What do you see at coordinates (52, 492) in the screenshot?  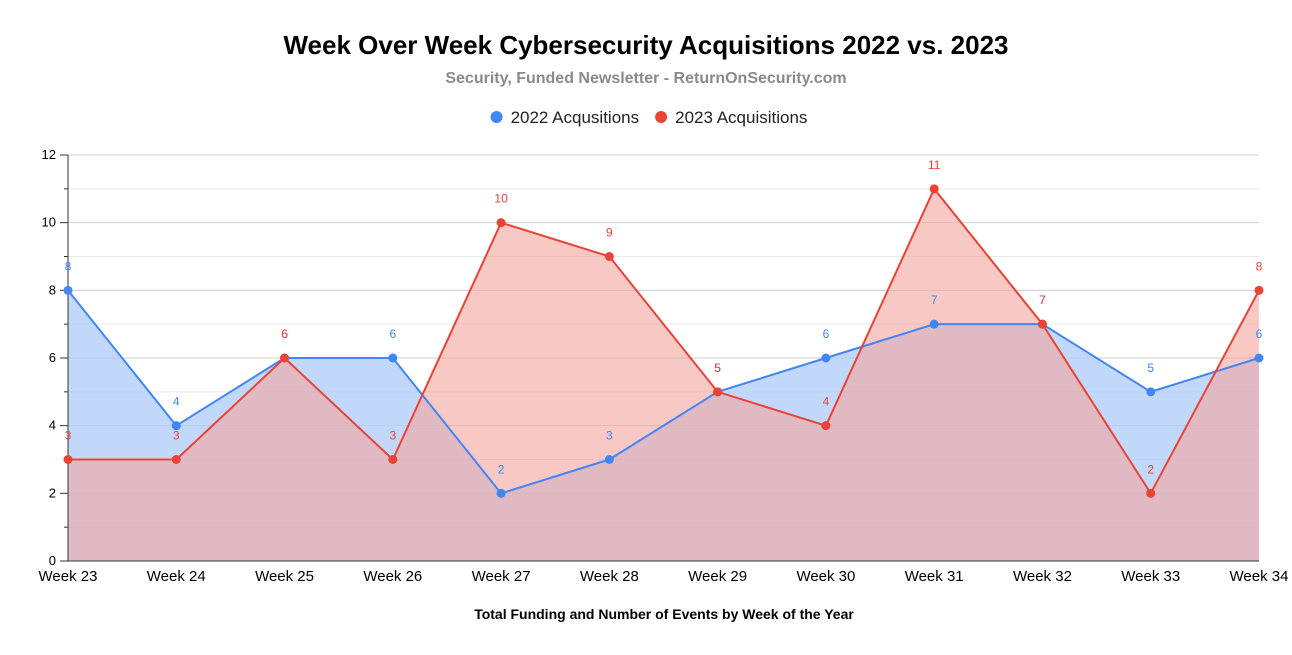 I see `y-tick-label: 2` at bounding box center [52, 492].